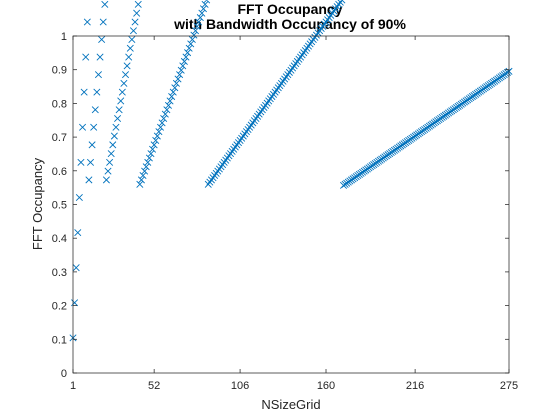 The width and height of the screenshot is (560, 420). Describe the element at coordinates (59, 71) in the screenshot. I see `y-tick-label: 0.9` at that location.